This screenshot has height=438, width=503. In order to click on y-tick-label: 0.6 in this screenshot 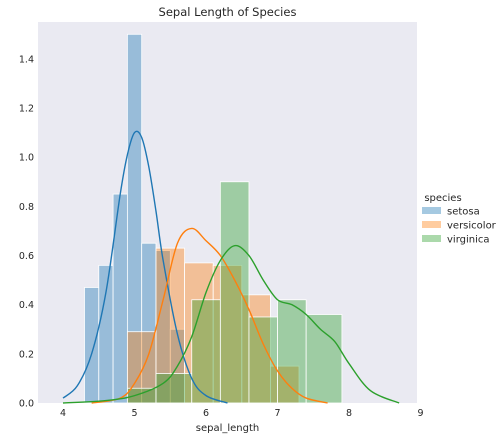, I will do `click(26, 256)`.